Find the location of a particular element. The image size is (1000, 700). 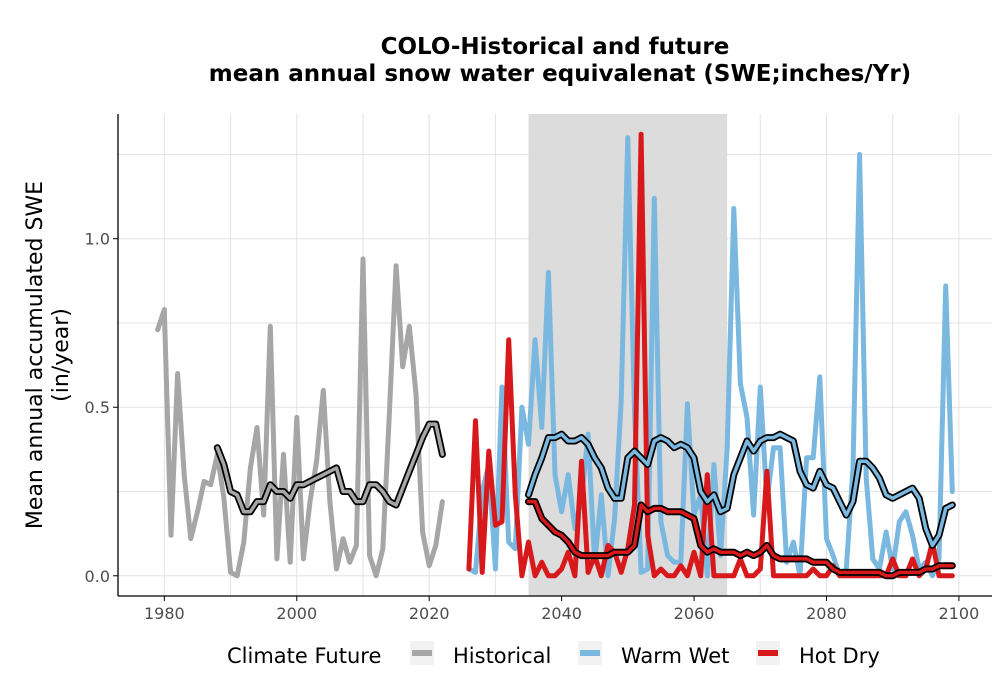

y-tick-label: 1.0 is located at coordinates (97, 239).